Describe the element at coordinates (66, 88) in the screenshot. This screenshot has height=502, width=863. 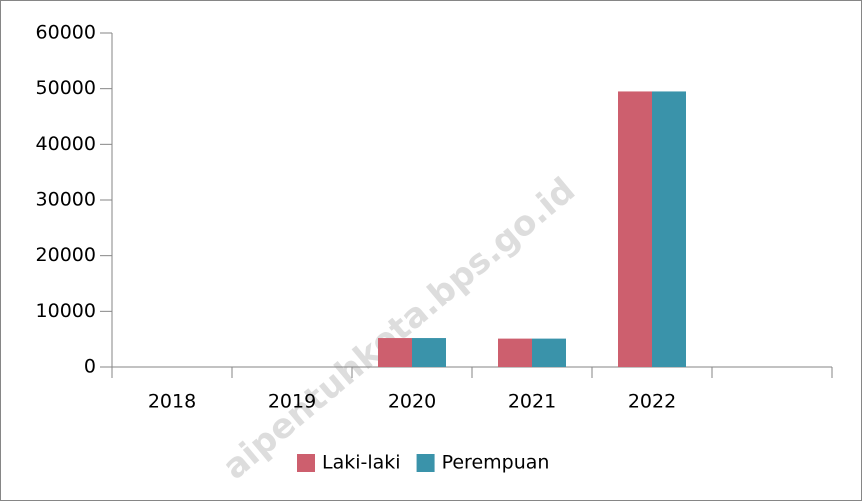
I see `y-tick-label: 50000` at that location.